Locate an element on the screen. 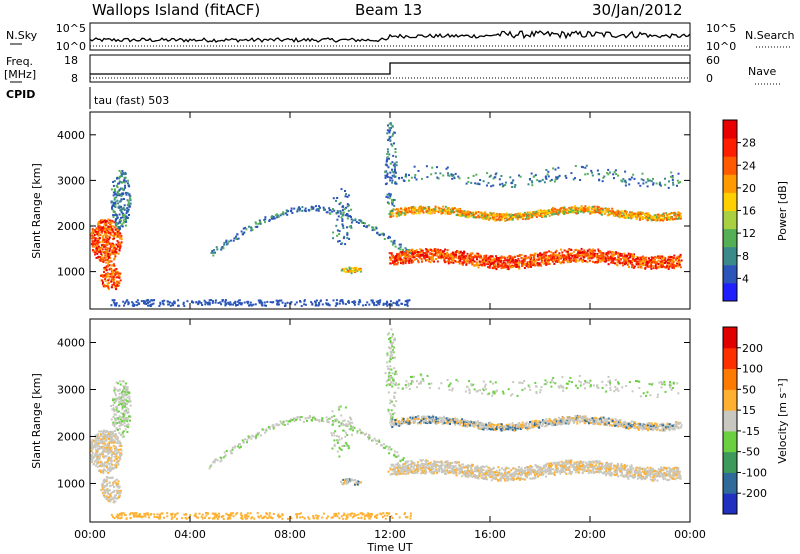 The width and height of the screenshot is (800, 554). power-ylabel: Slant Range [km] is located at coordinates (36, 211).